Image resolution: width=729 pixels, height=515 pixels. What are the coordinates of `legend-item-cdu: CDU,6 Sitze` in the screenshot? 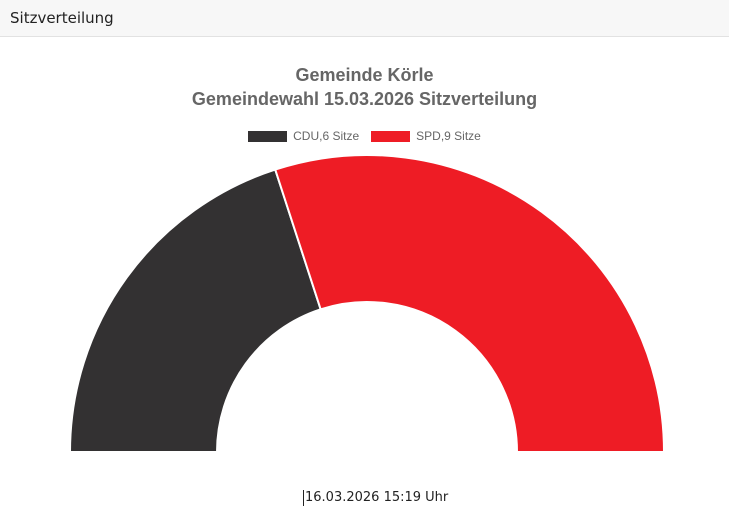 It's located at (303, 136).